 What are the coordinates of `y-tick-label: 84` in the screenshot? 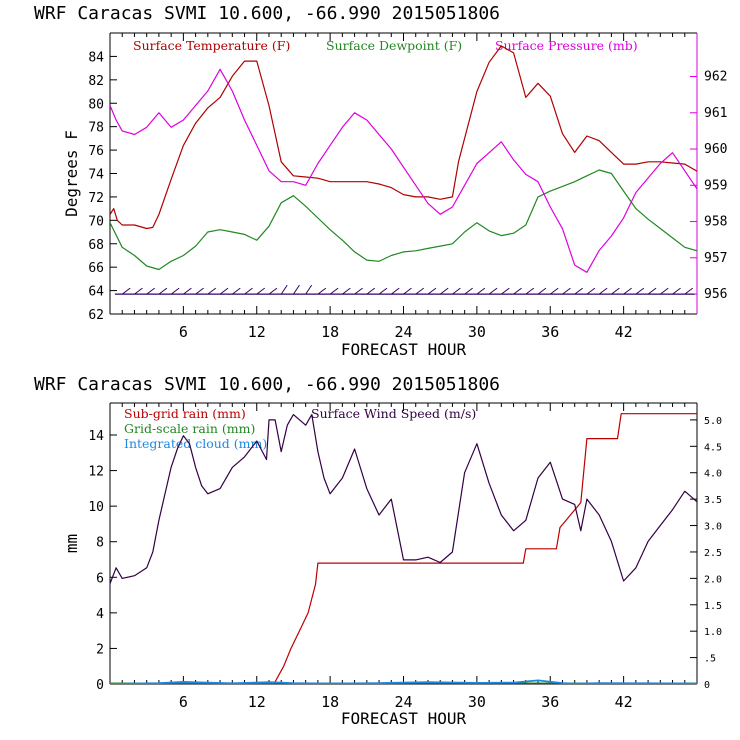 It's located at (96, 57).